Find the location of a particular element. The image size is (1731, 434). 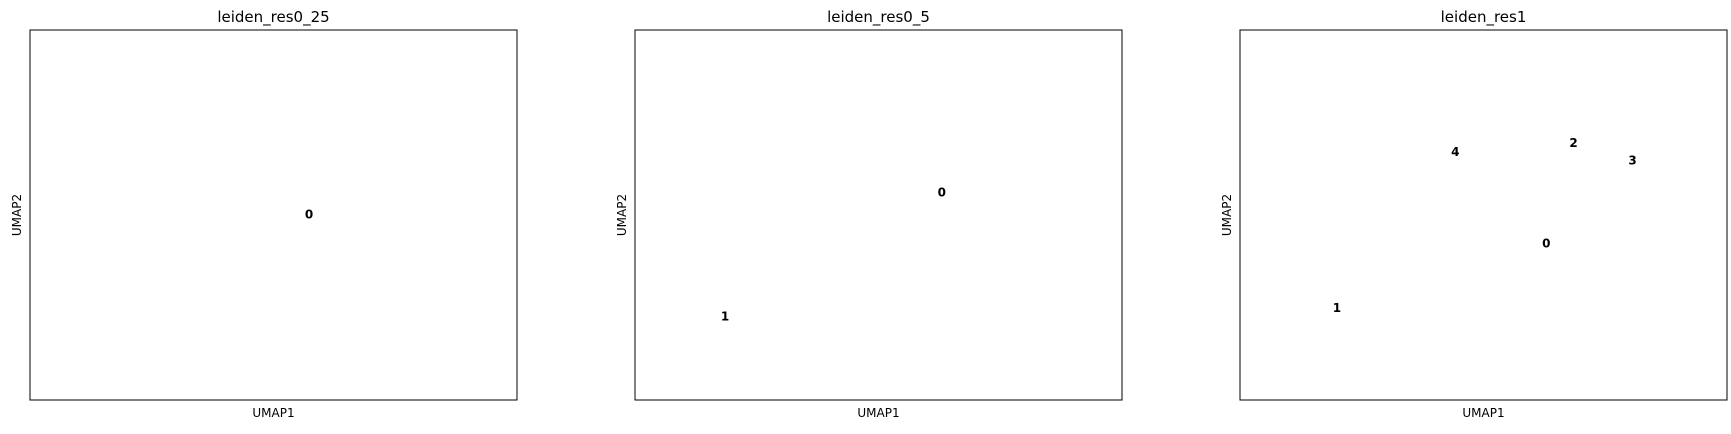

cluster-label-4: 4 is located at coordinates (1455, 152).